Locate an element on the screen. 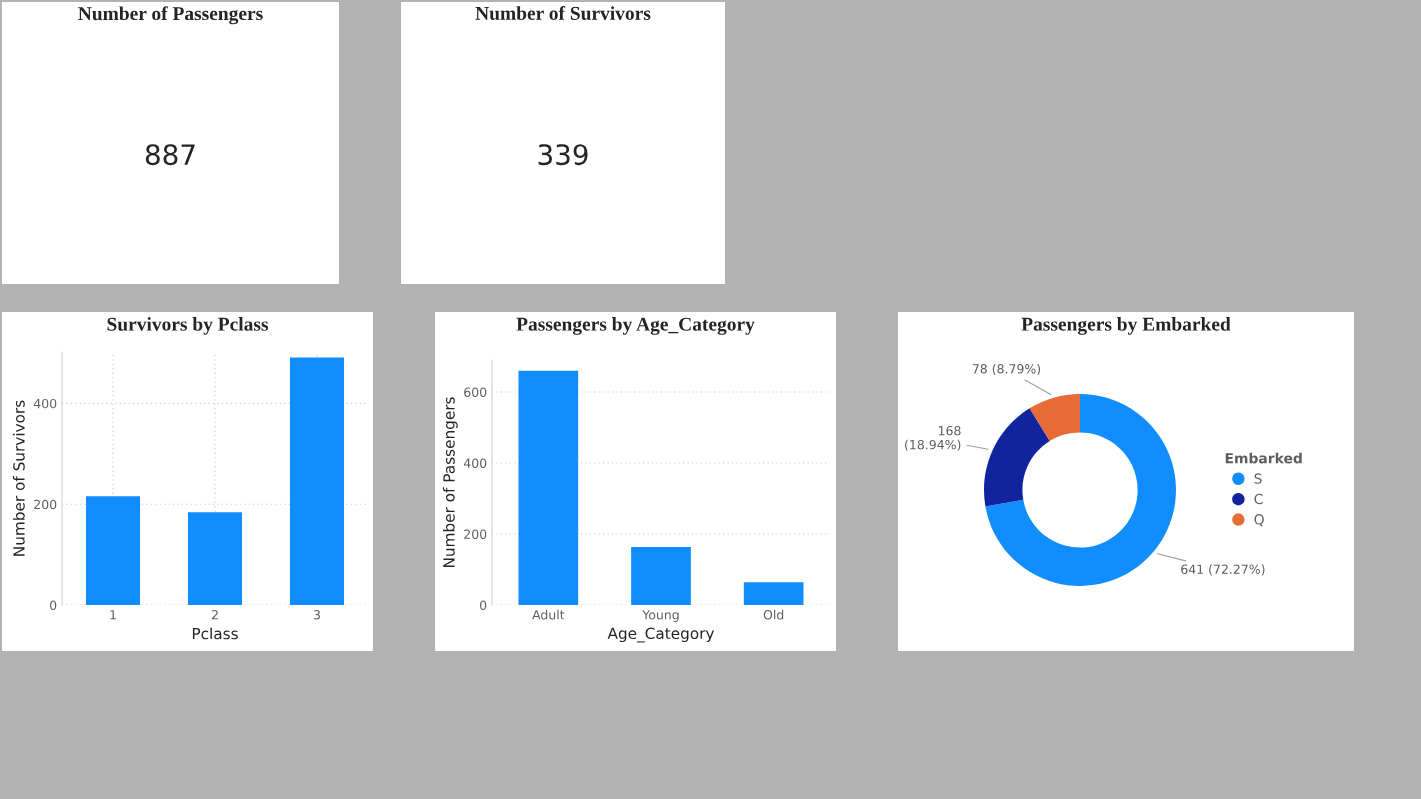 This screenshot has height=799, width=1421. text: Number of Survivors is located at coordinates (563, 13).